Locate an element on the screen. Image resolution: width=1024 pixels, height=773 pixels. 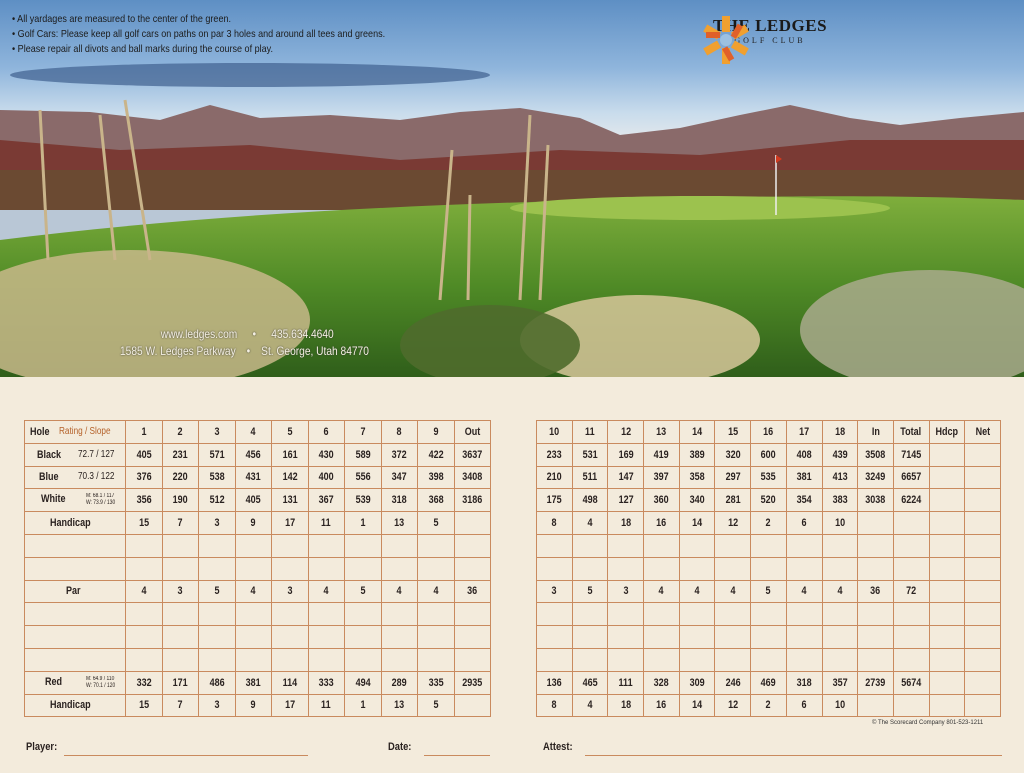
attest-input-line is located at coordinates (793, 755).